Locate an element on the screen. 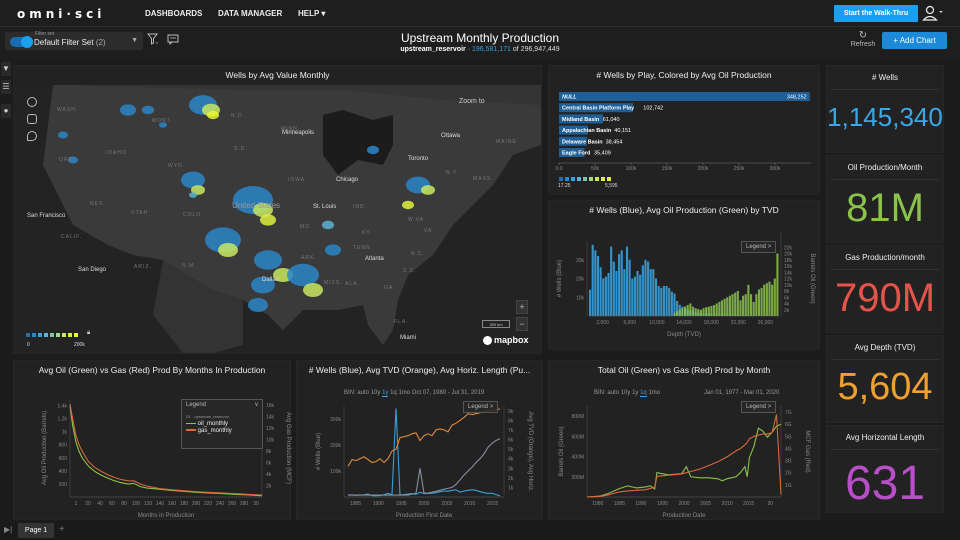  chevron-down-icon: v is located at coordinates (256, 405).